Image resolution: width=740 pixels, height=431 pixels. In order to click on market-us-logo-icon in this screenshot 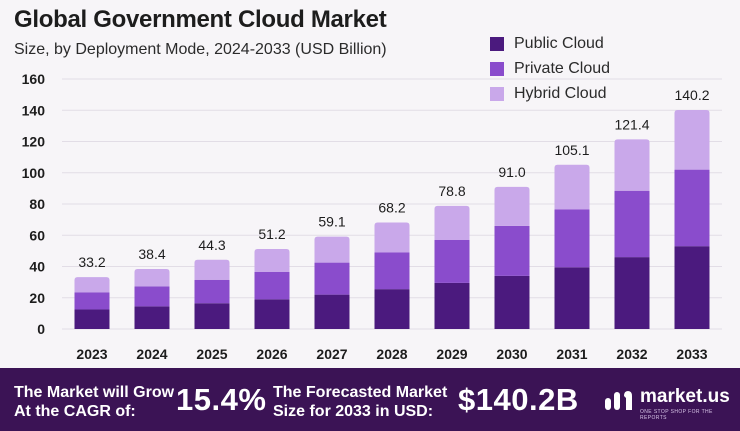, I will do `click(618, 400)`.